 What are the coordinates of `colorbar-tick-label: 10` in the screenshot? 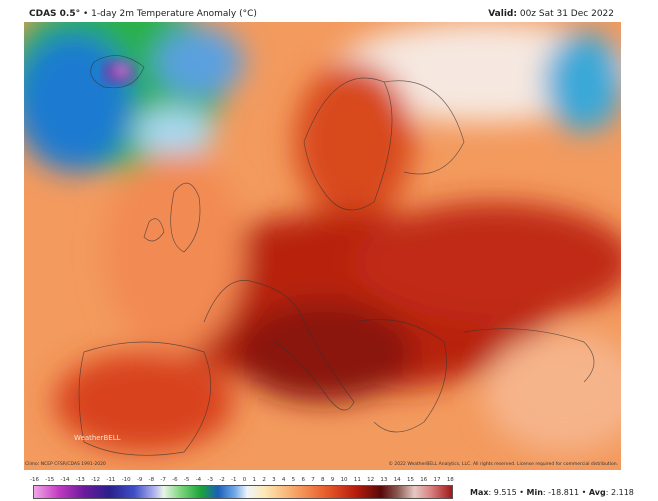 It's located at (344, 480).